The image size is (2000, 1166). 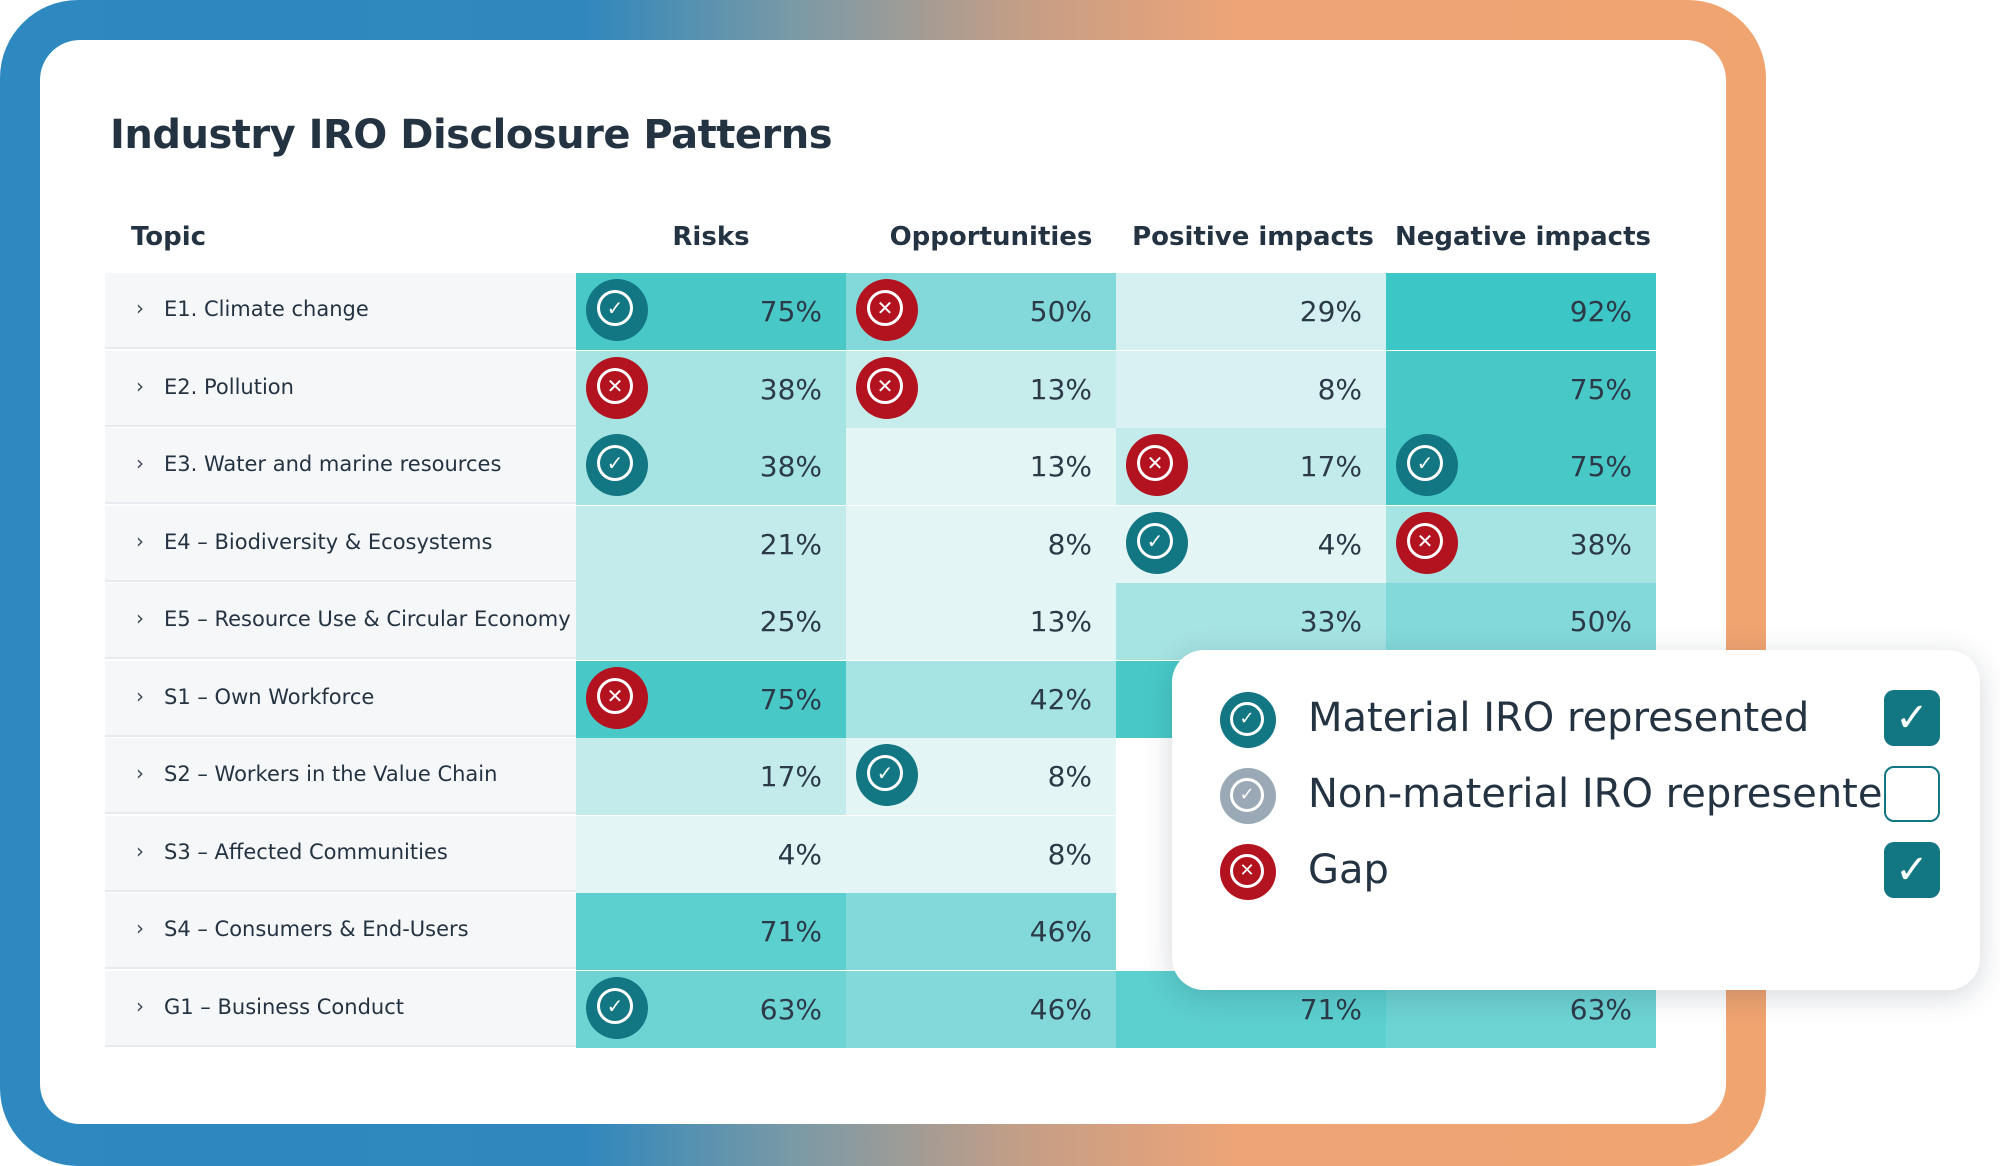 What do you see at coordinates (328, 541) in the screenshot?
I see `topic-label: E4 – Biodiversity & Ecosystems` at bounding box center [328, 541].